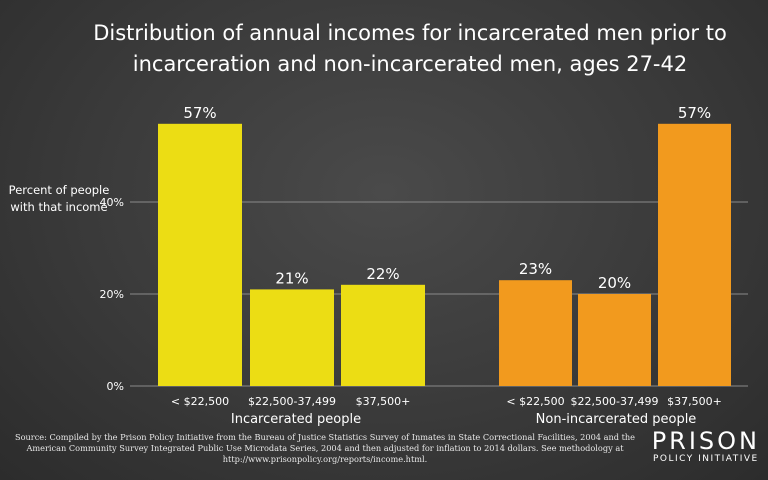 The width and height of the screenshot is (768, 480). I want to click on prison-policy-initiative-logo: PRISON POLICY INITIATIVE, so click(706, 446).